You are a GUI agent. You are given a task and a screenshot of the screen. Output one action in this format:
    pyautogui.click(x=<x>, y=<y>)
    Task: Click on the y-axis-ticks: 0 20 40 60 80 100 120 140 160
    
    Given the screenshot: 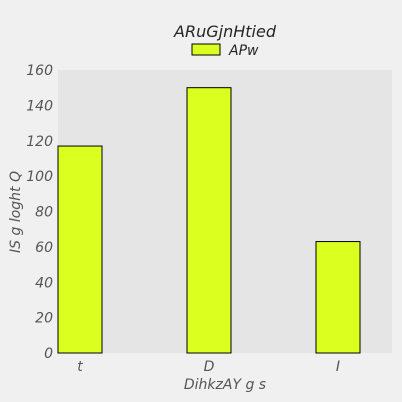 What is the action you would take?
    pyautogui.click(x=39, y=212)
    